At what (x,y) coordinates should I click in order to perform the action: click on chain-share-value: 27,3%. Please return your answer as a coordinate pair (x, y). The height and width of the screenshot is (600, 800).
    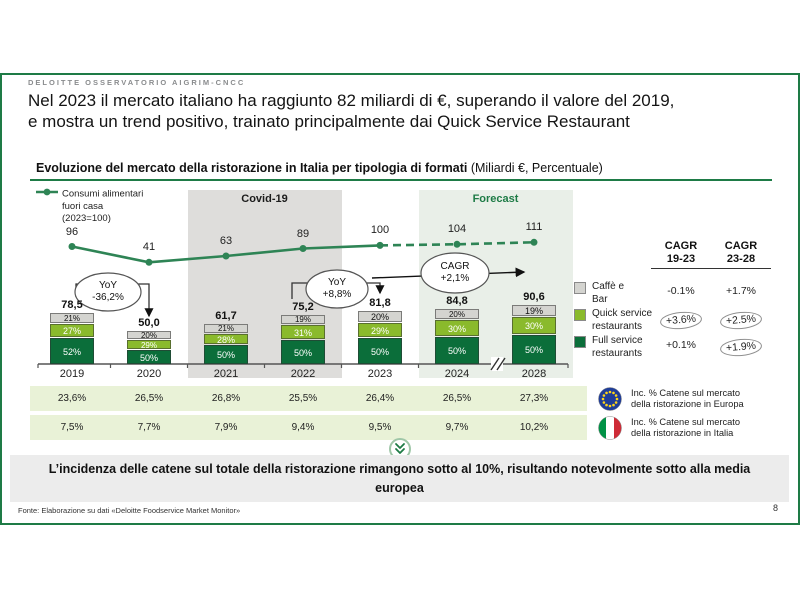
    Looking at the image, I should click on (534, 398).